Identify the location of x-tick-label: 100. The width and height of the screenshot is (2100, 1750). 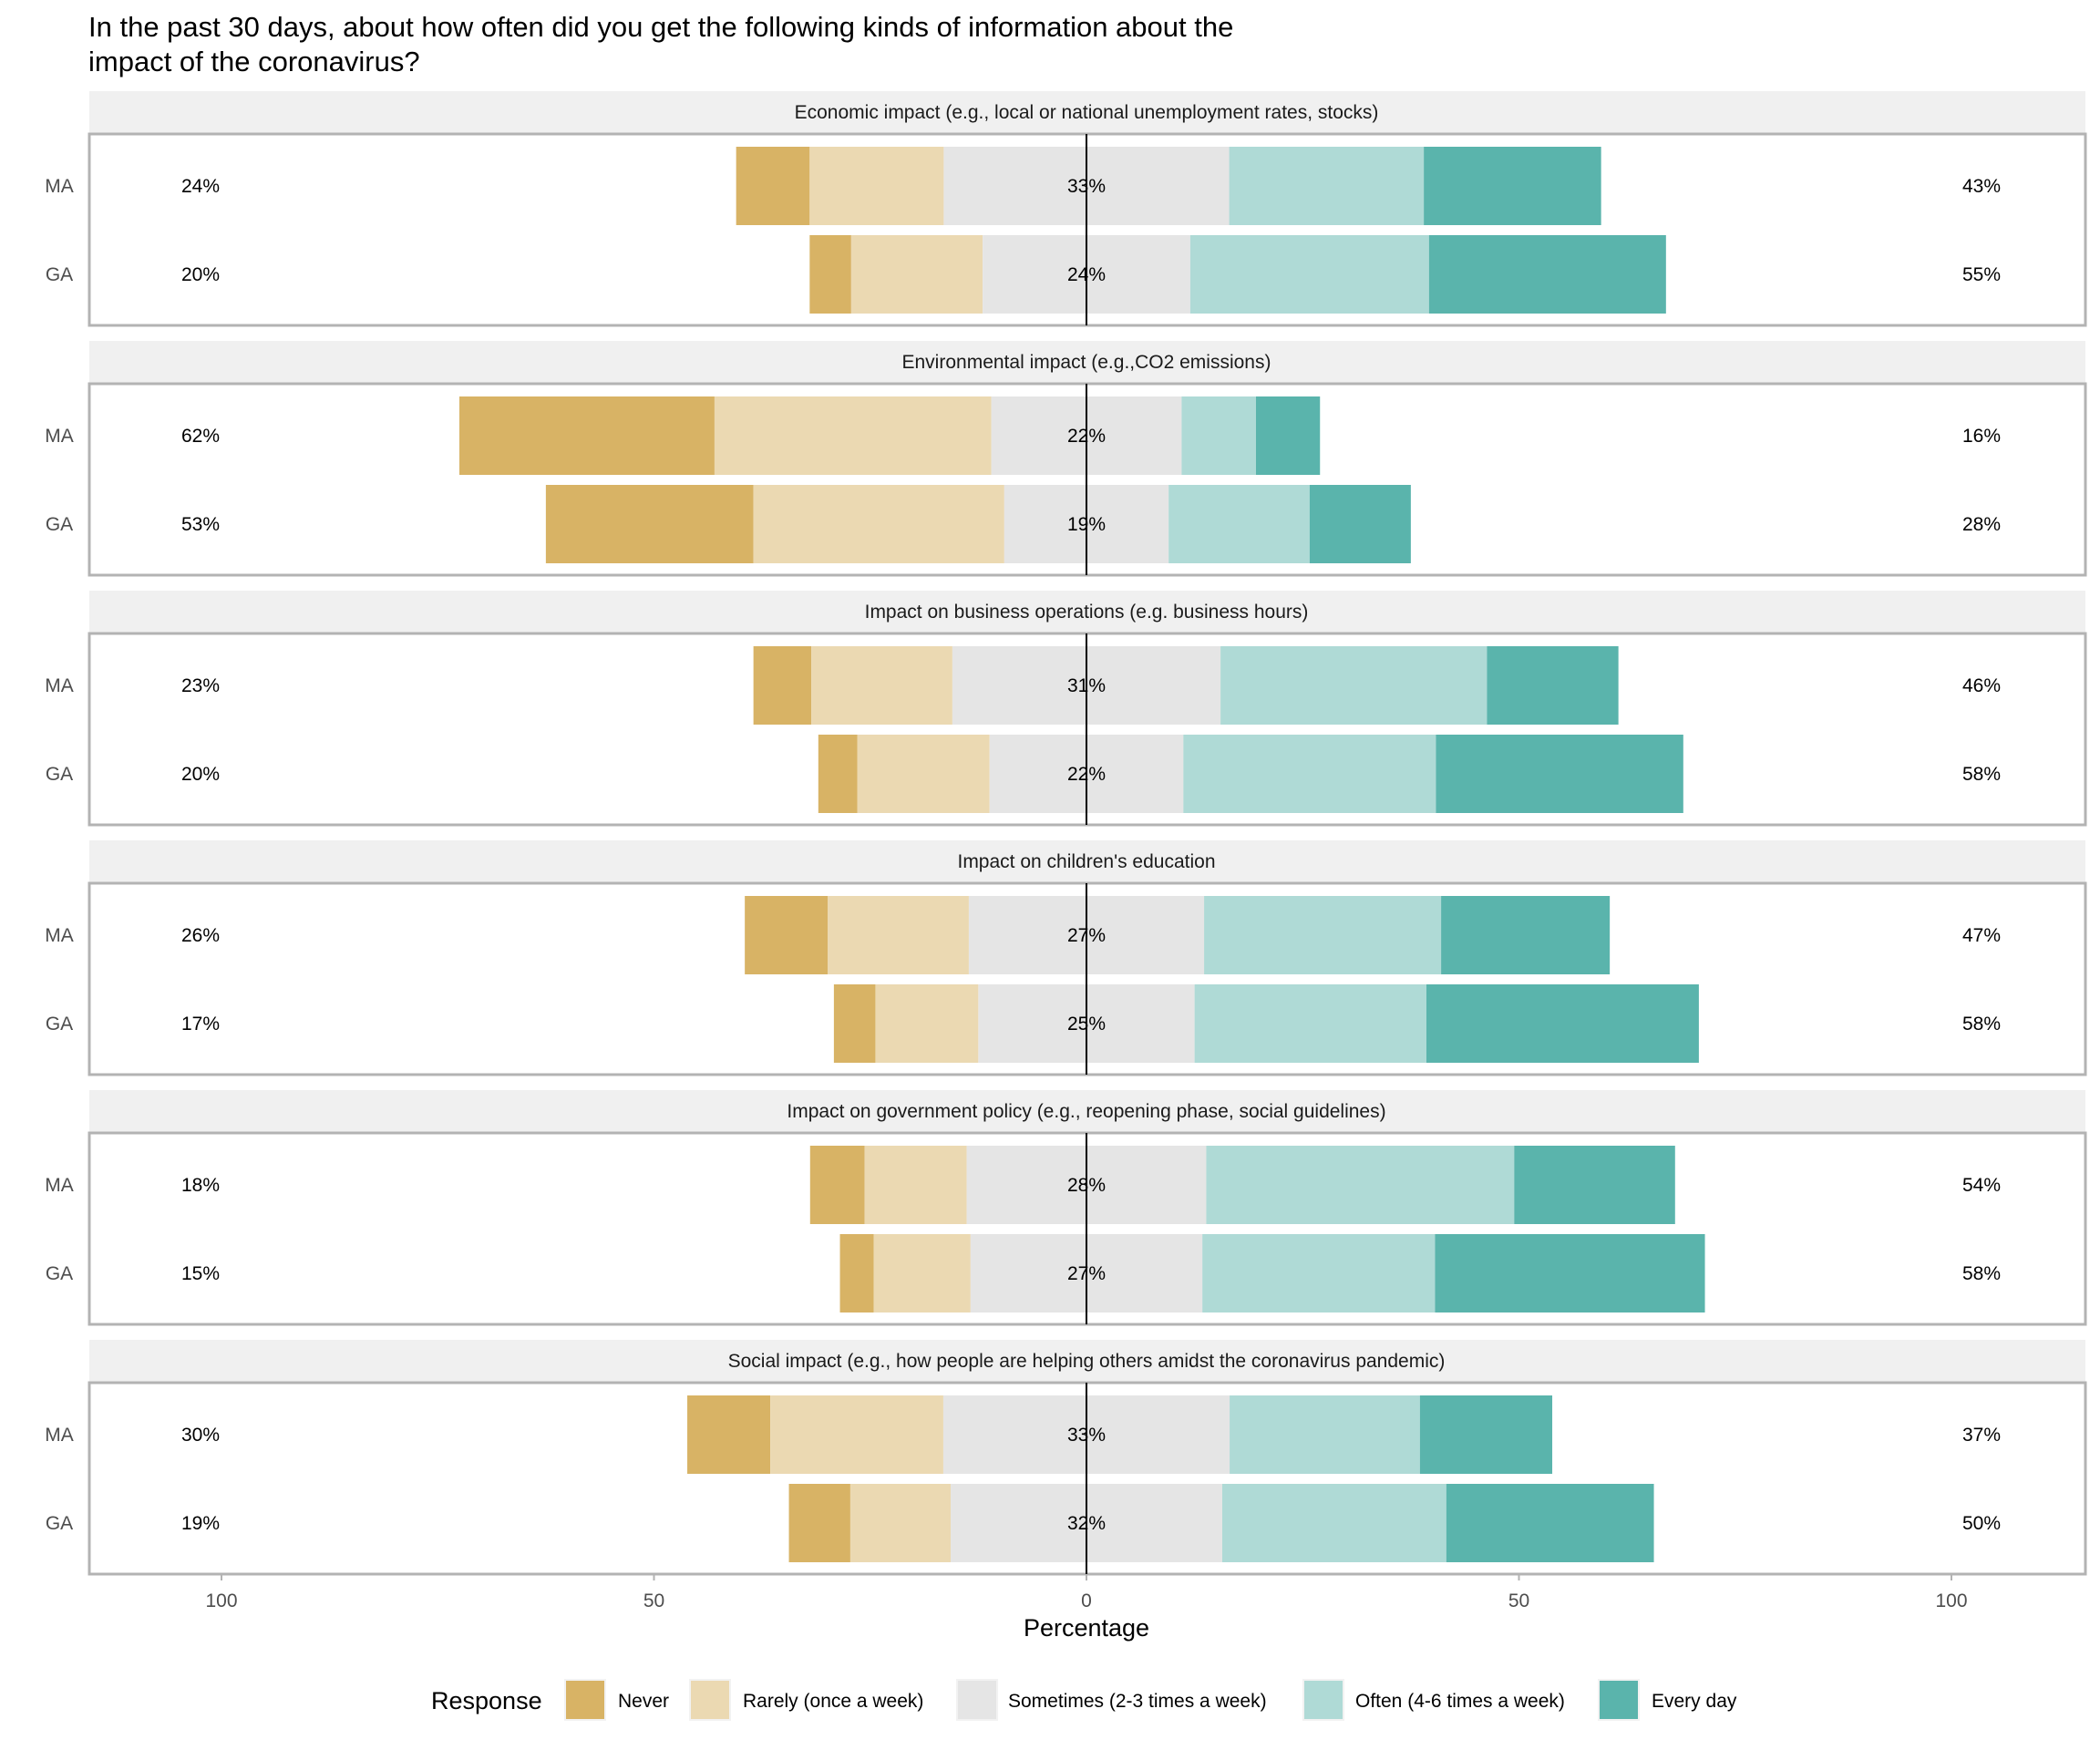
(1951, 1601).